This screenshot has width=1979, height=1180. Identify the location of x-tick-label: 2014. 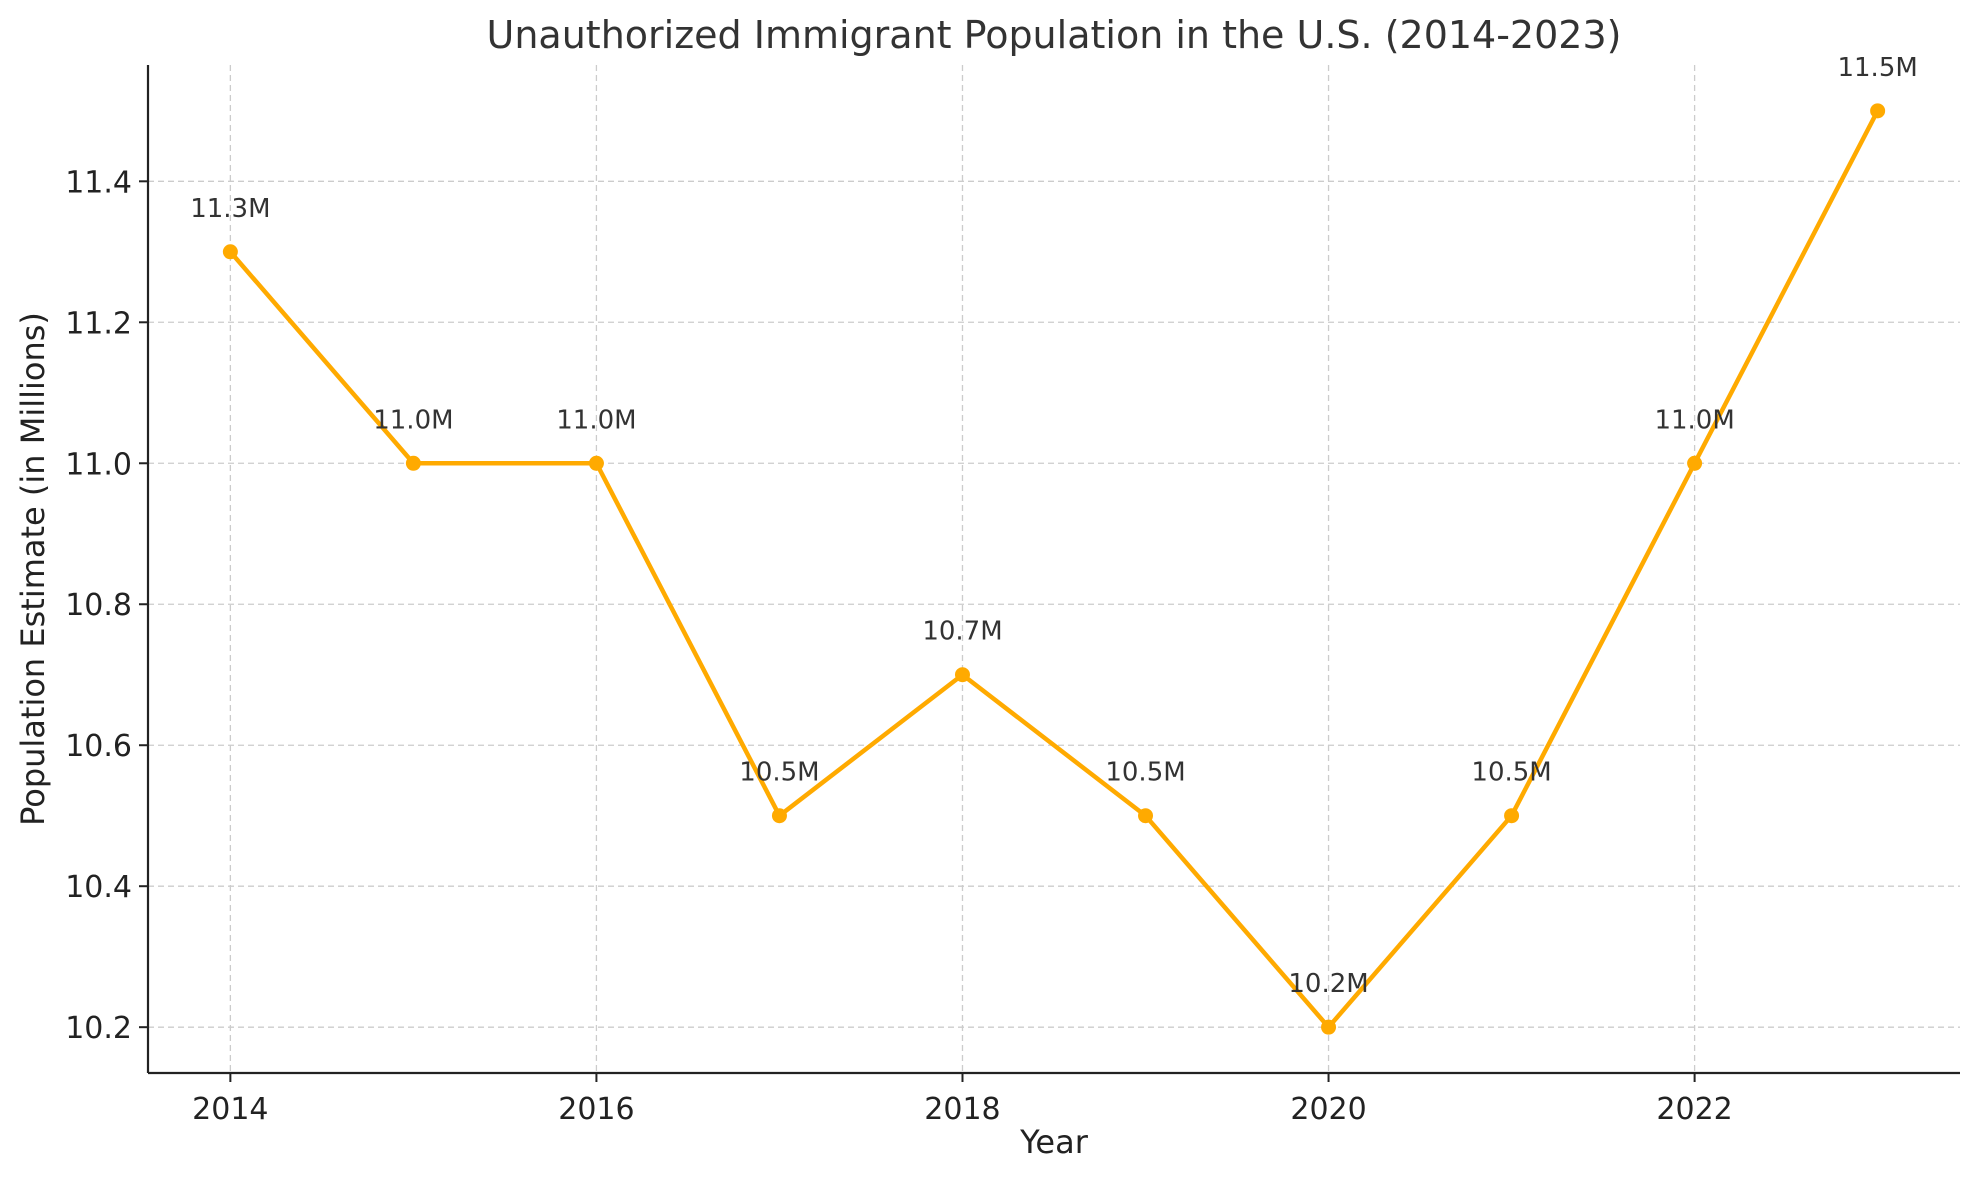
(230, 1109).